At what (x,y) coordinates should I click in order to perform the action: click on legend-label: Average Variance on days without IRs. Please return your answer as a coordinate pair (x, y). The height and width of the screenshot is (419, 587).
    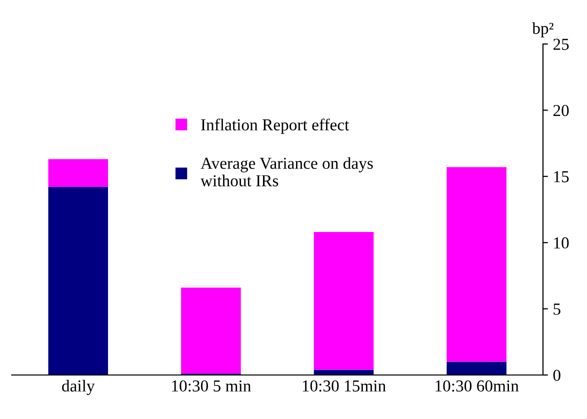
    Looking at the image, I should click on (286, 171).